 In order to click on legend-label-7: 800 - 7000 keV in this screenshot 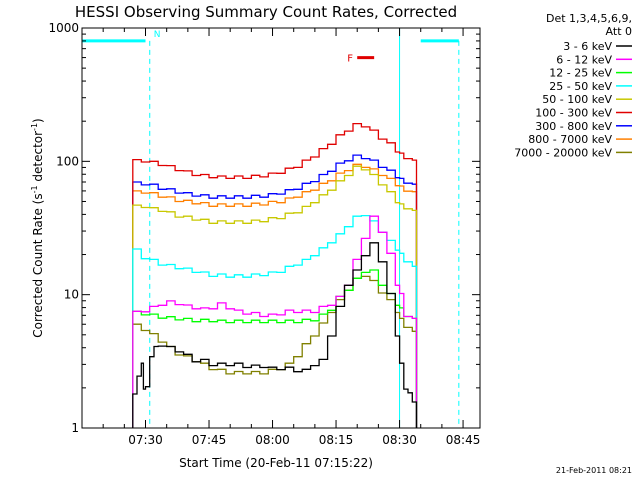, I will do `click(570, 139)`.